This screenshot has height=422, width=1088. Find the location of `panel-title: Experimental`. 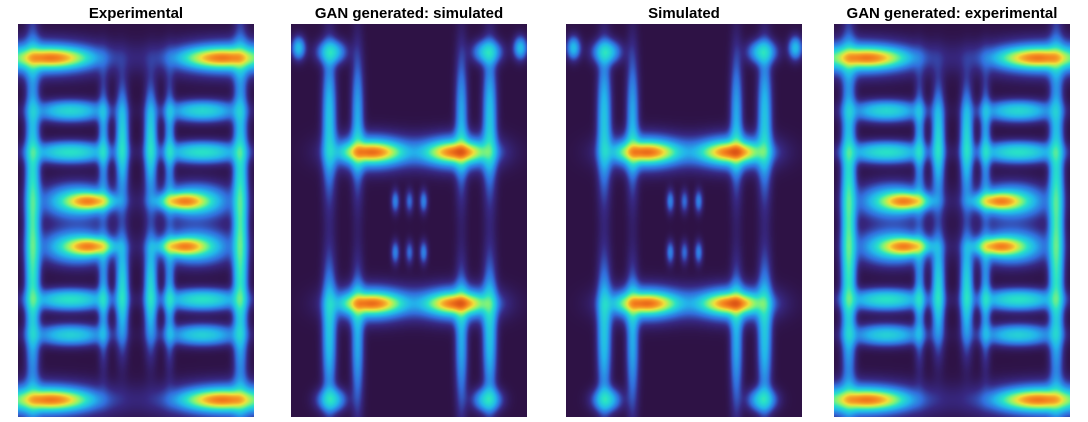

panel-title: Experimental is located at coordinates (142, 13).